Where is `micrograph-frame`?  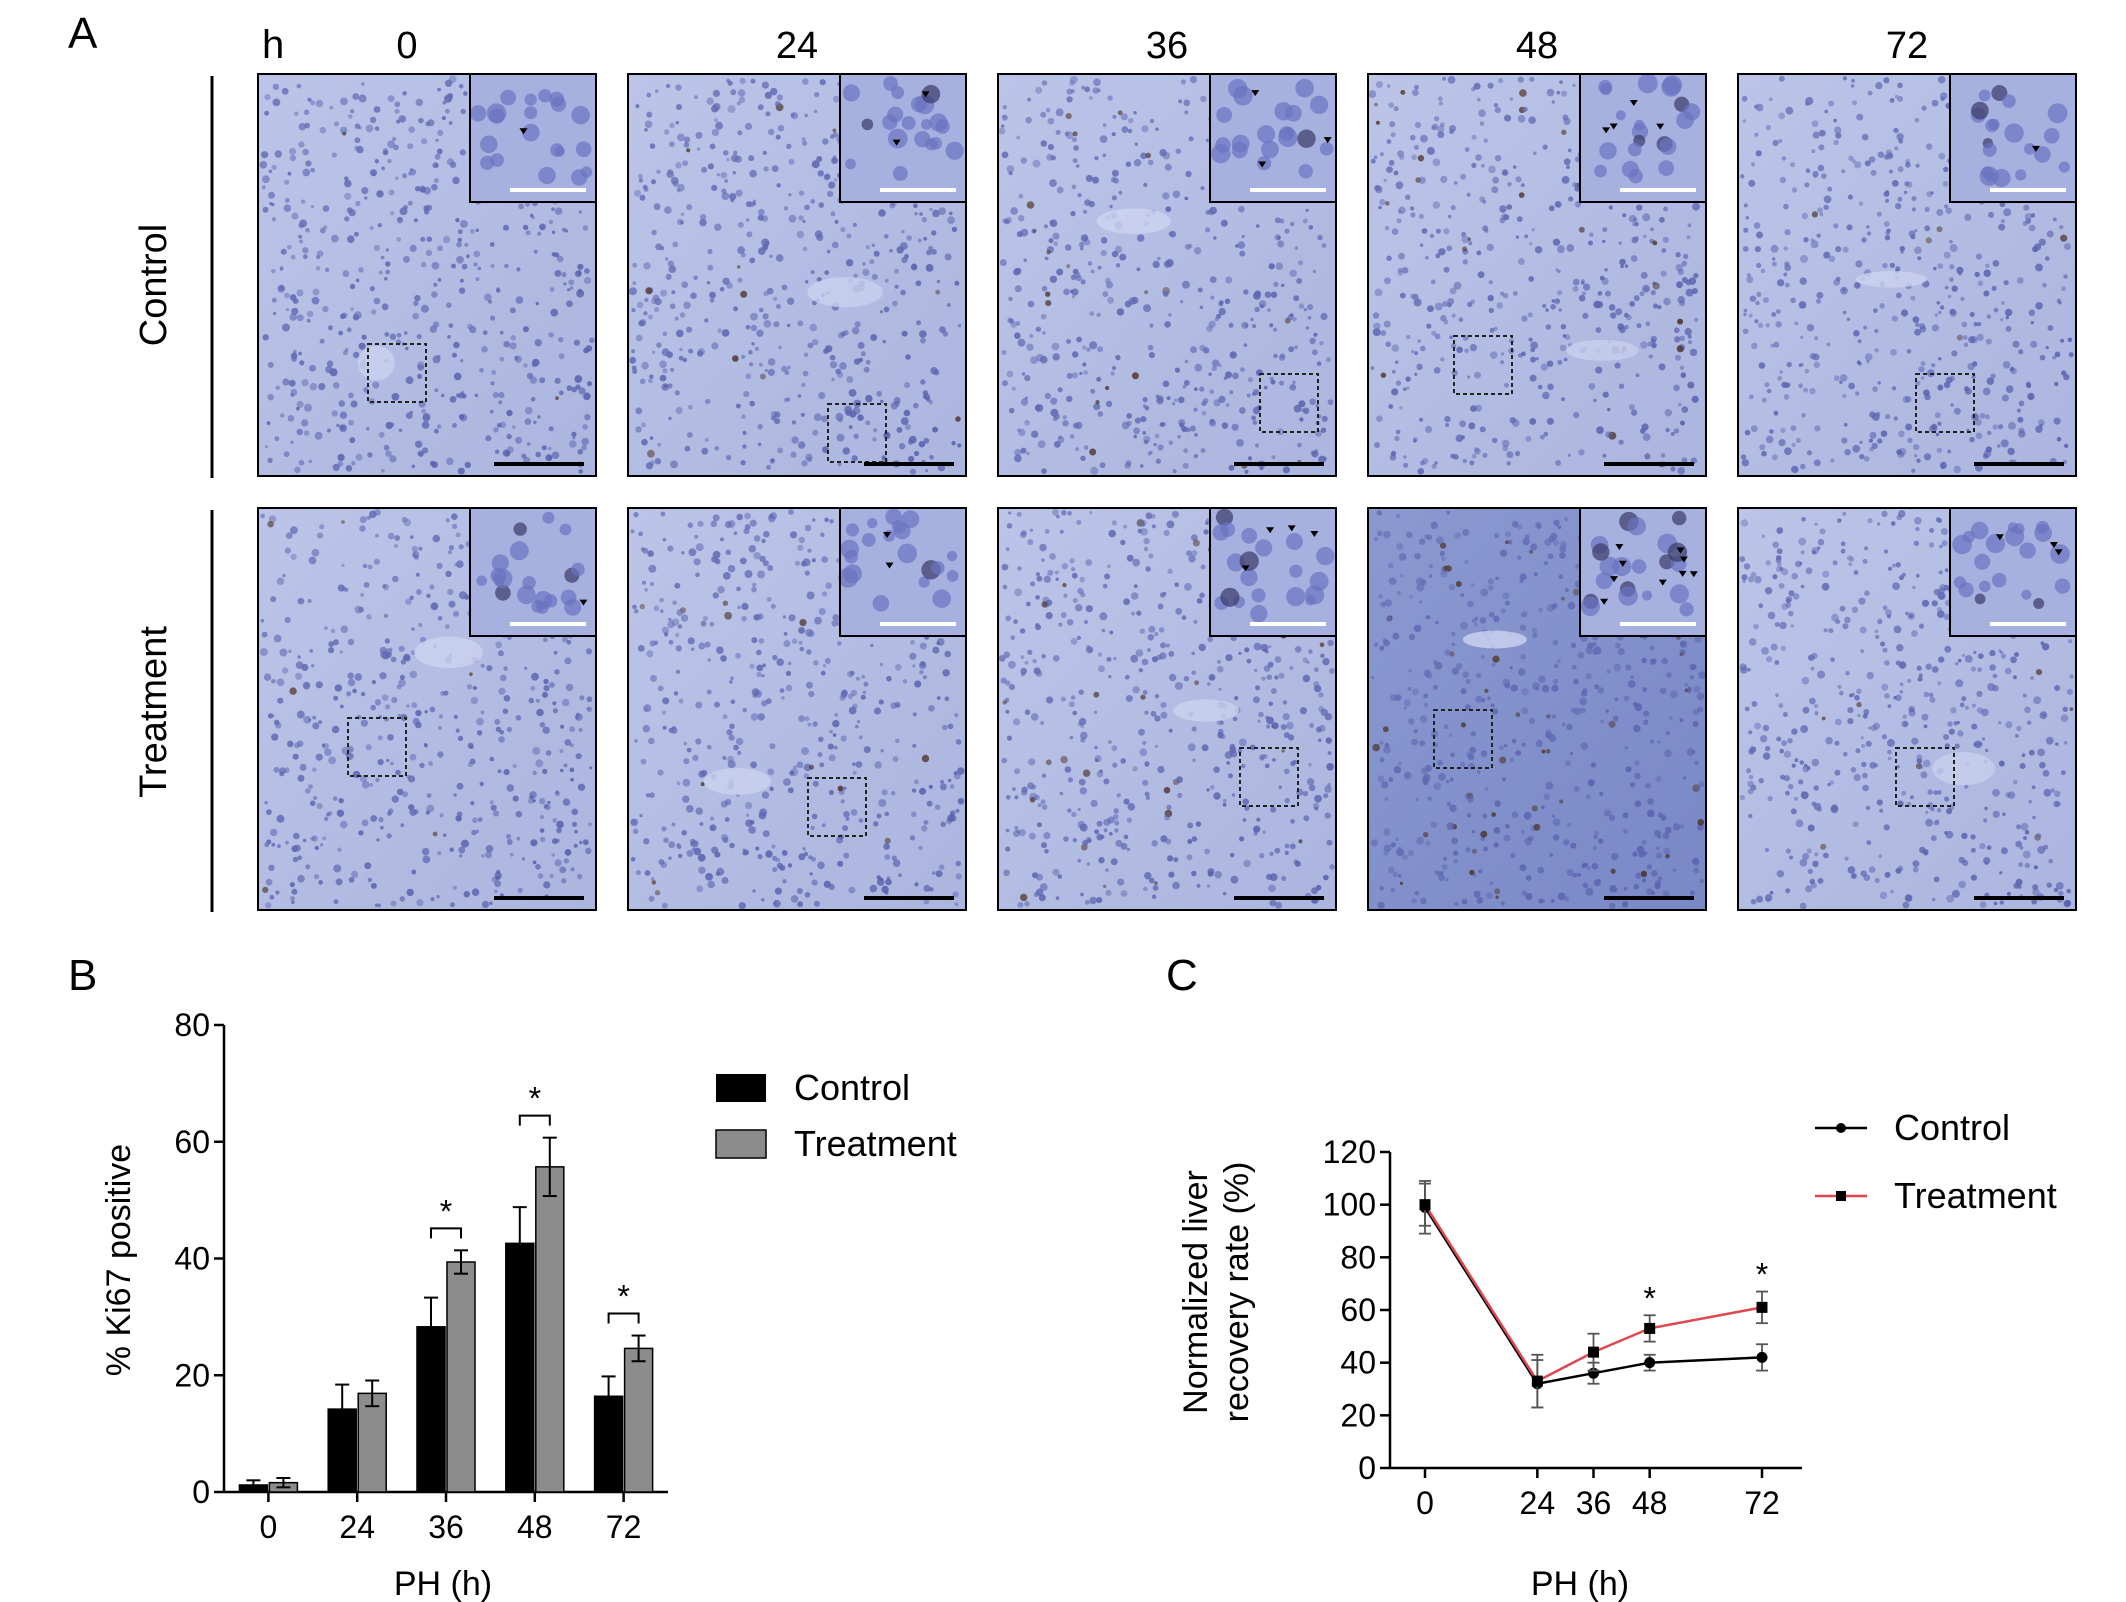 micrograph-frame is located at coordinates (427, 275).